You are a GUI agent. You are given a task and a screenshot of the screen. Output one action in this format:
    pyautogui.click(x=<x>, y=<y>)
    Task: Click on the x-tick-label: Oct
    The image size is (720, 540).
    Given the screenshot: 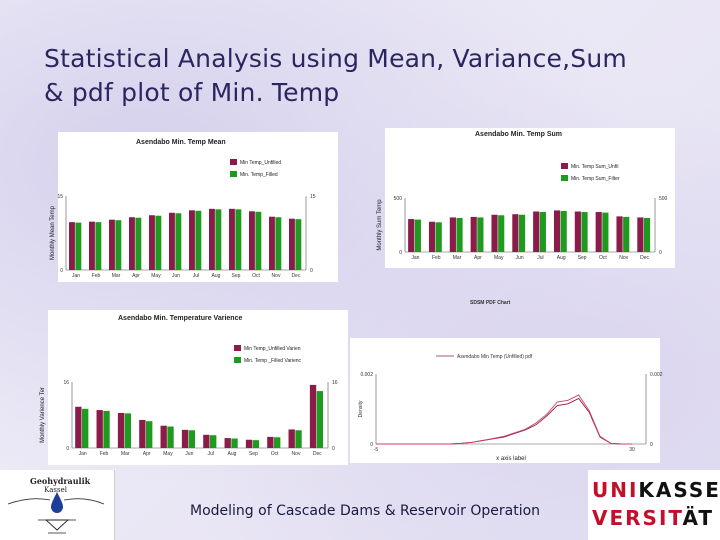 What is the action you would take?
    pyautogui.click(x=256, y=276)
    